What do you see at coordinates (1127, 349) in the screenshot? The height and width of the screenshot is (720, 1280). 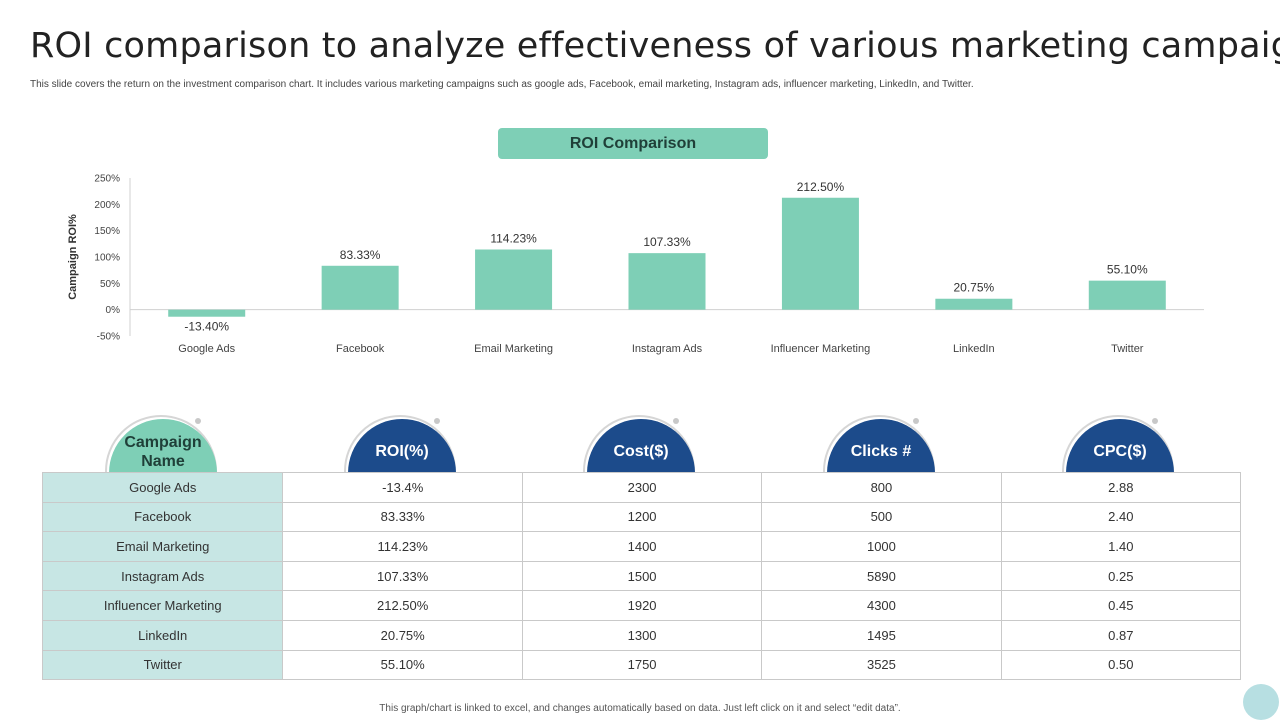 I see `x-tick-label: Twitter` at bounding box center [1127, 349].